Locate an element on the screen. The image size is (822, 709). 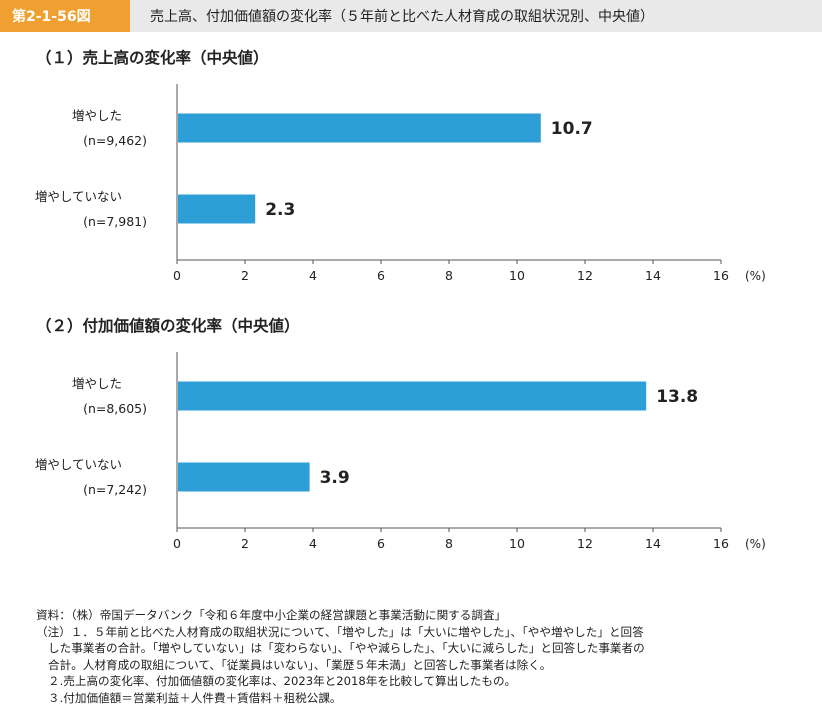
bar-value-label: 3.9 is located at coordinates (335, 478).